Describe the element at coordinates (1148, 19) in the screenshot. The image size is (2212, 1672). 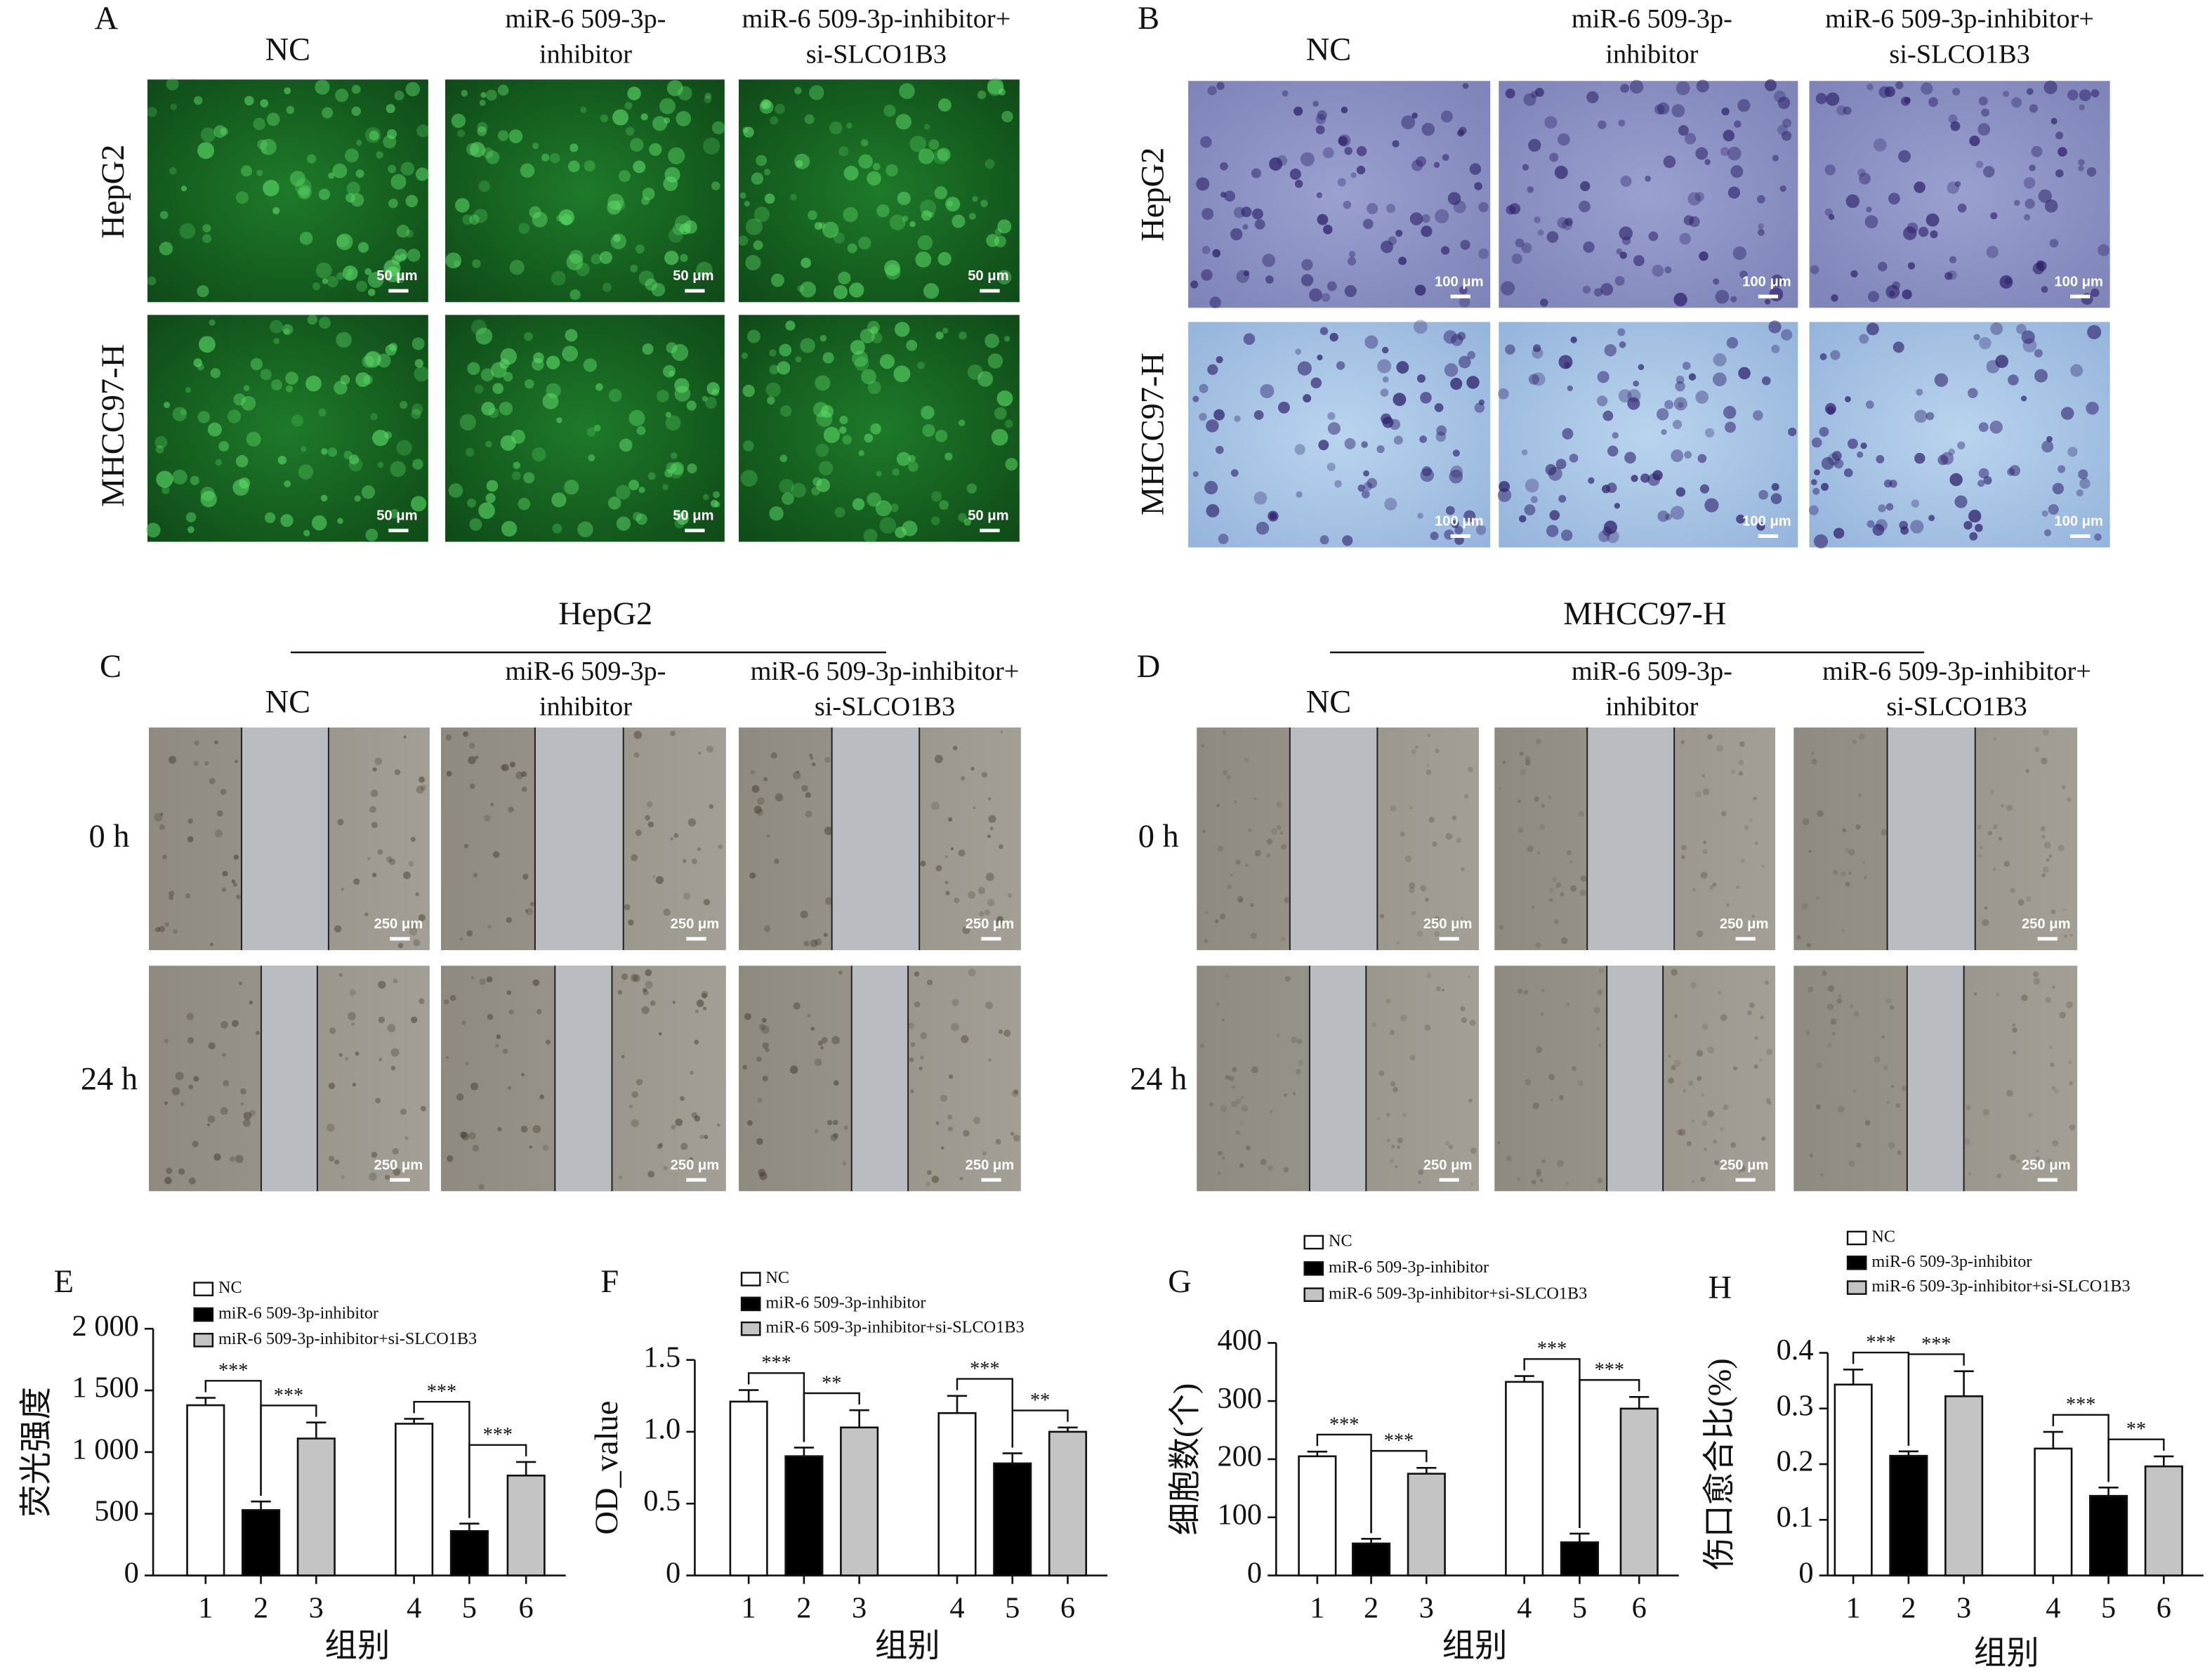
I see `panel-letter: B` at that location.